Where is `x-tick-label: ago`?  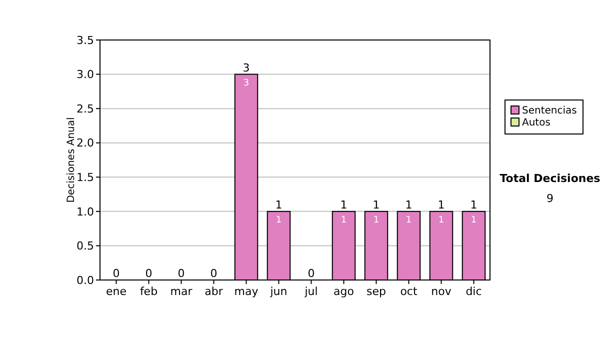
x-tick-label: ago is located at coordinates (344, 291).